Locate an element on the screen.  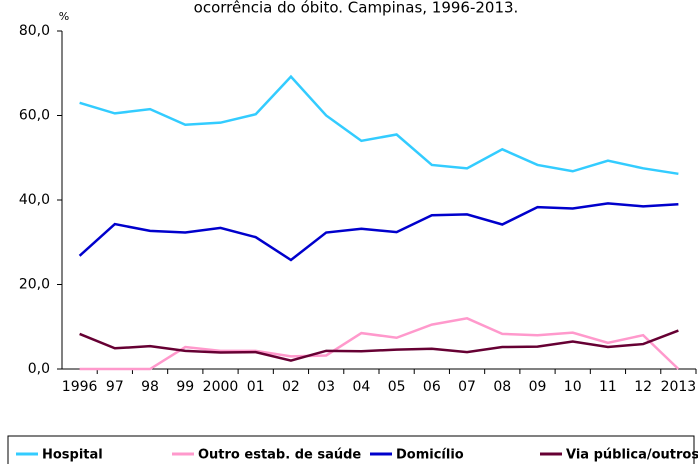
x-tick-label: 98 is located at coordinates (150, 387).